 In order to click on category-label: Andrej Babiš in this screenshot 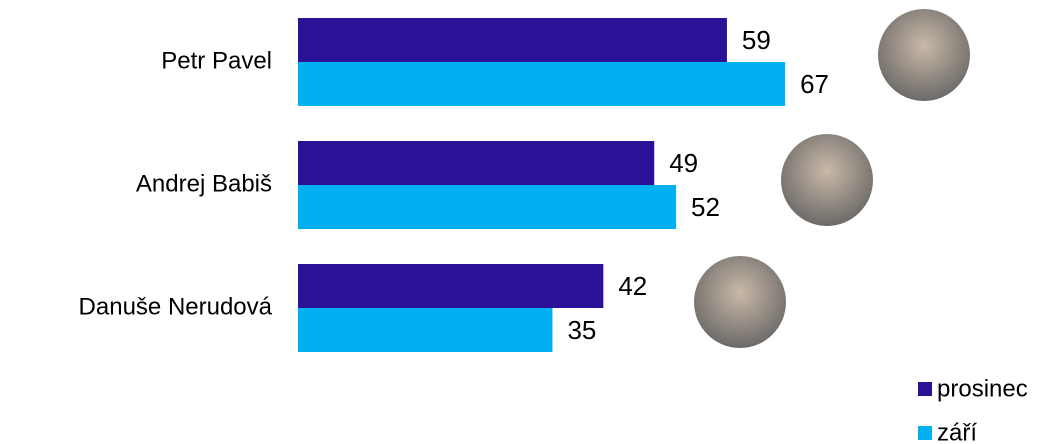, I will do `click(204, 183)`.